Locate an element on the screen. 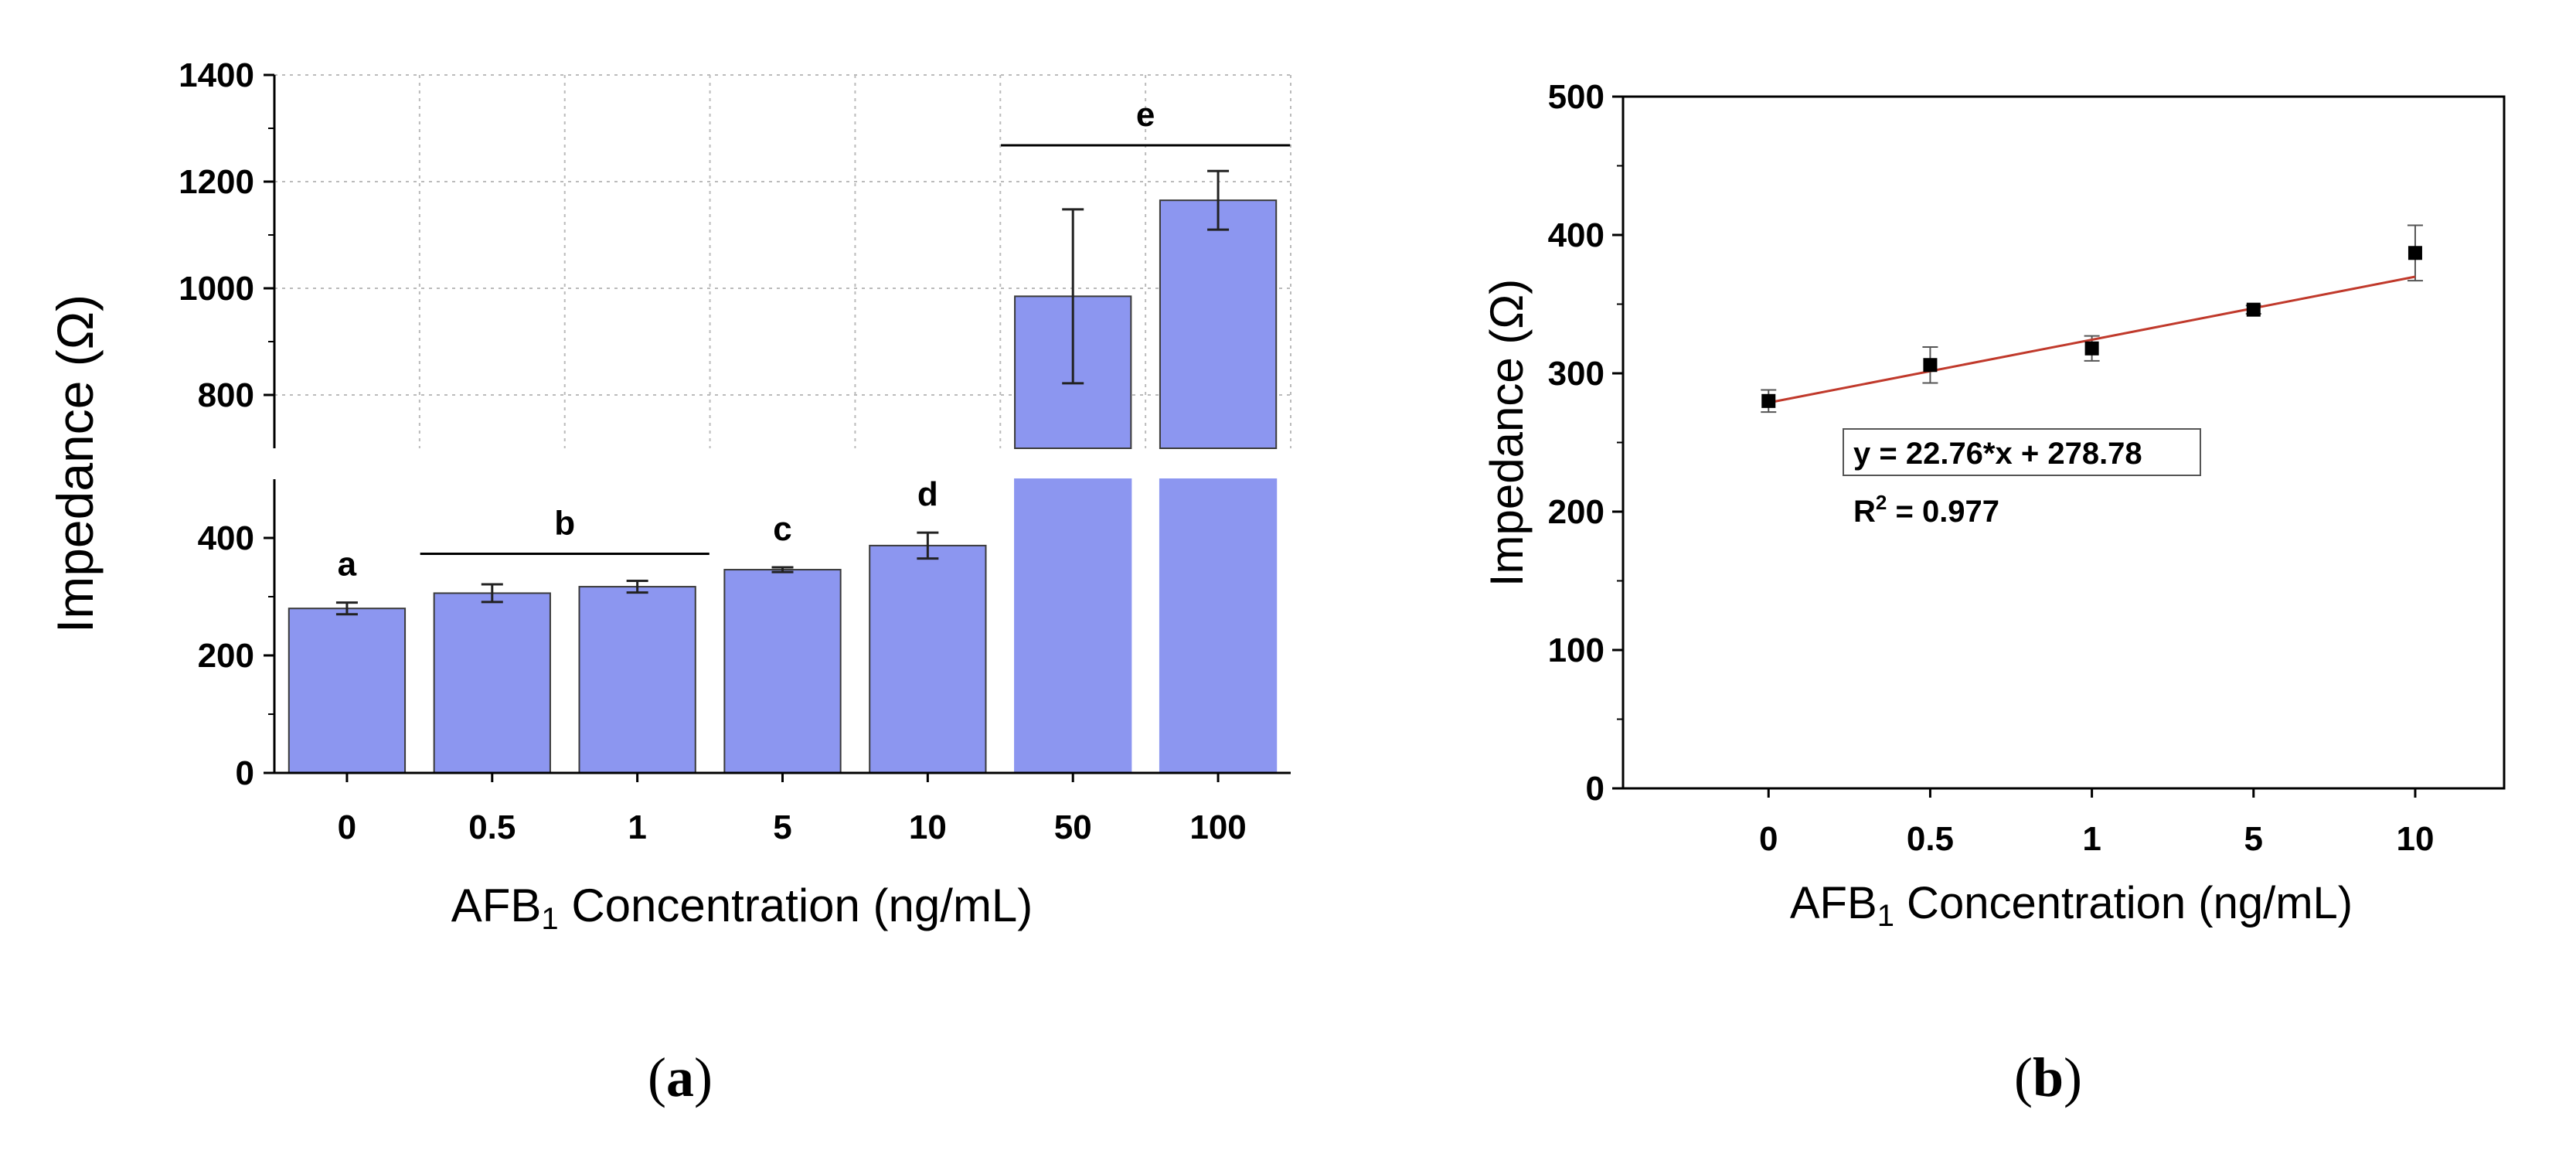 Image resolution: width=2576 pixels, height=1164 pixels. significance-letter: d is located at coordinates (928, 494).